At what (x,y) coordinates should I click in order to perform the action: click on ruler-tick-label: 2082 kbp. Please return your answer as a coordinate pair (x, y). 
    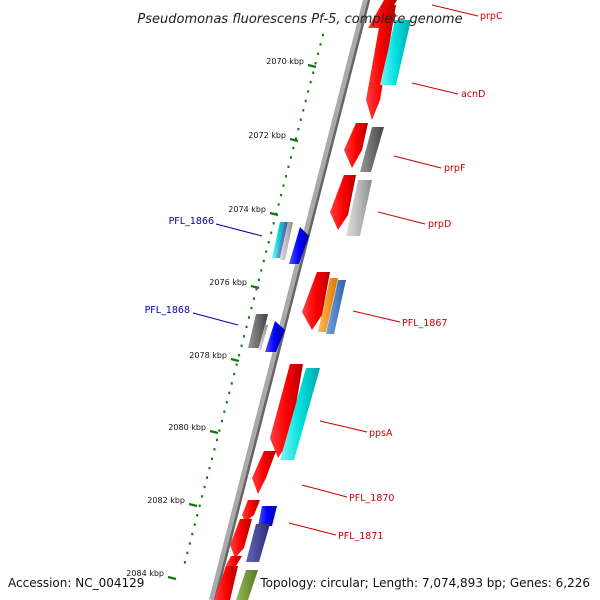
    Looking at the image, I should click on (166, 500).